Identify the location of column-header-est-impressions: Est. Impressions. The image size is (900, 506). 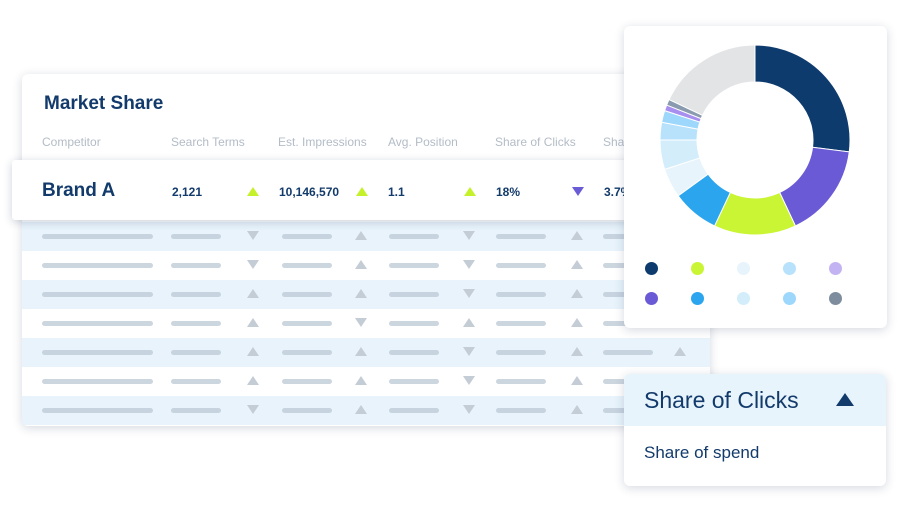
(322, 142).